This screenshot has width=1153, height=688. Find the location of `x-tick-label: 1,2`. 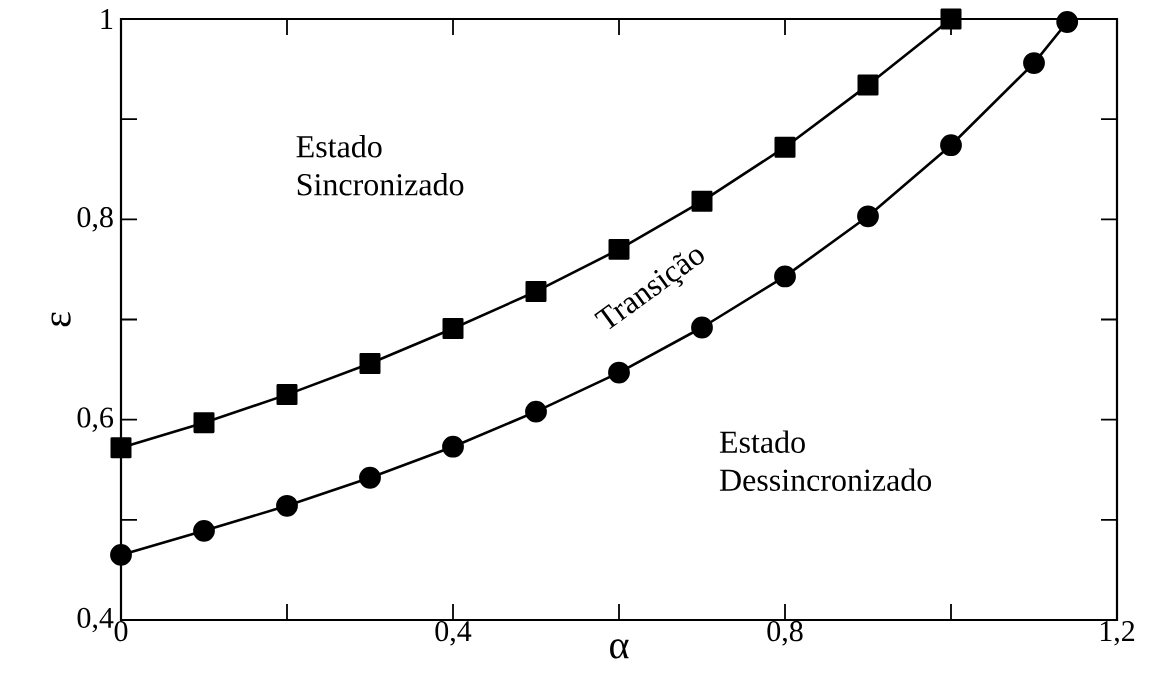

x-tick-label: 1,2 is located at coordinates (1117, 633).